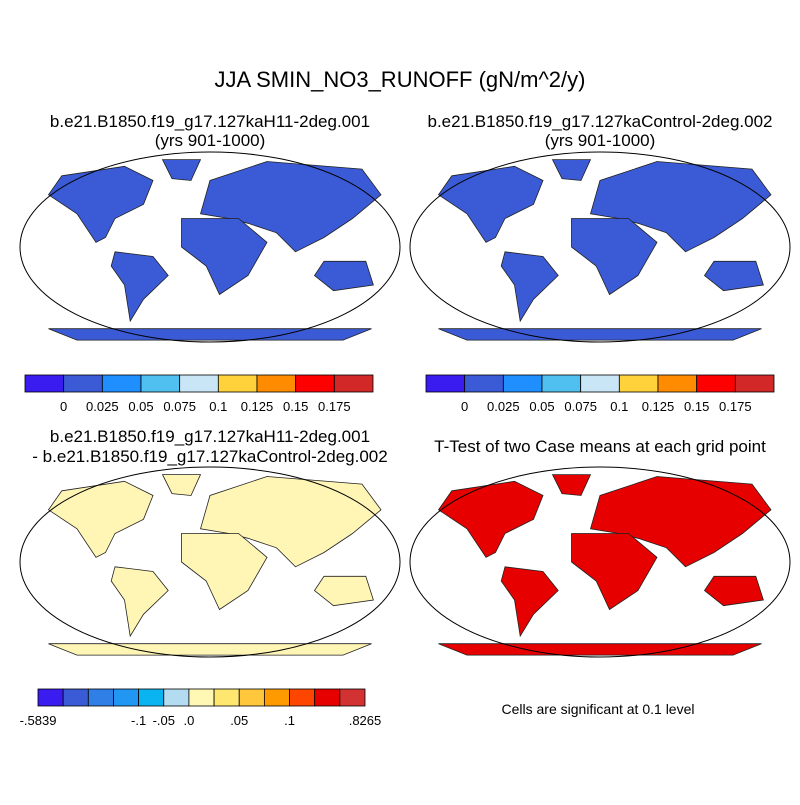  Describe the element at coordinates (365, 720) in the screenshot. I see `colorbar-label: .8265` at that location.